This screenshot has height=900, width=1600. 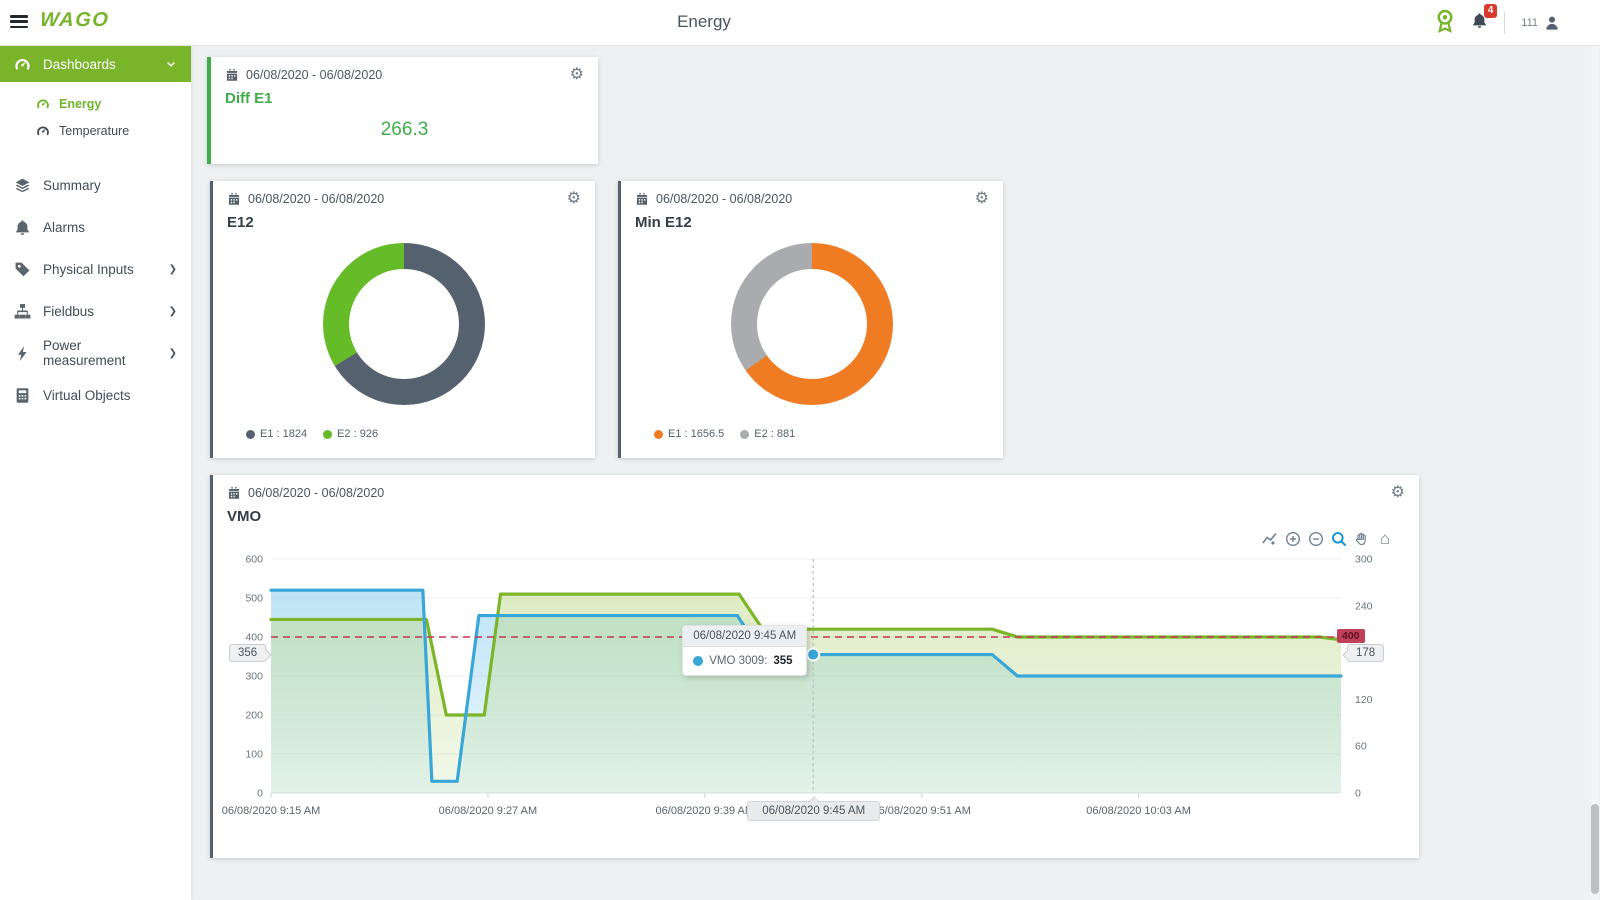 I want to click on legend-item: E1 : 1656.5, so click(x=689, y=434).